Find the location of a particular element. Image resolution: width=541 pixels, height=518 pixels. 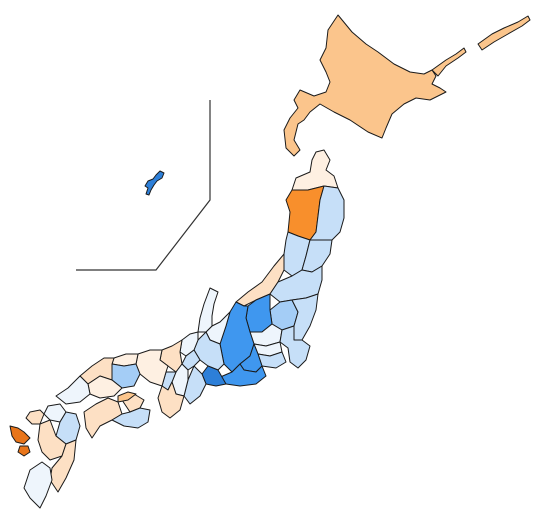

prefecture-kagawa is located at coordinates (127, 397).